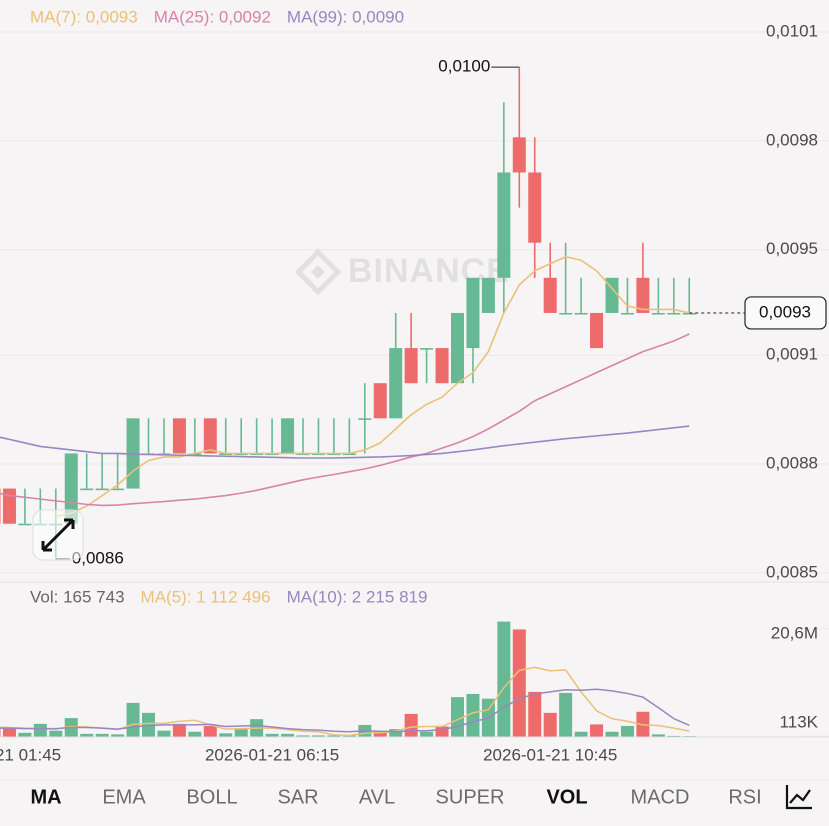 This screenshot has height=826, width=829. I want to click on legend-entry: MA(10): 2 215 819, so click(357, 596).